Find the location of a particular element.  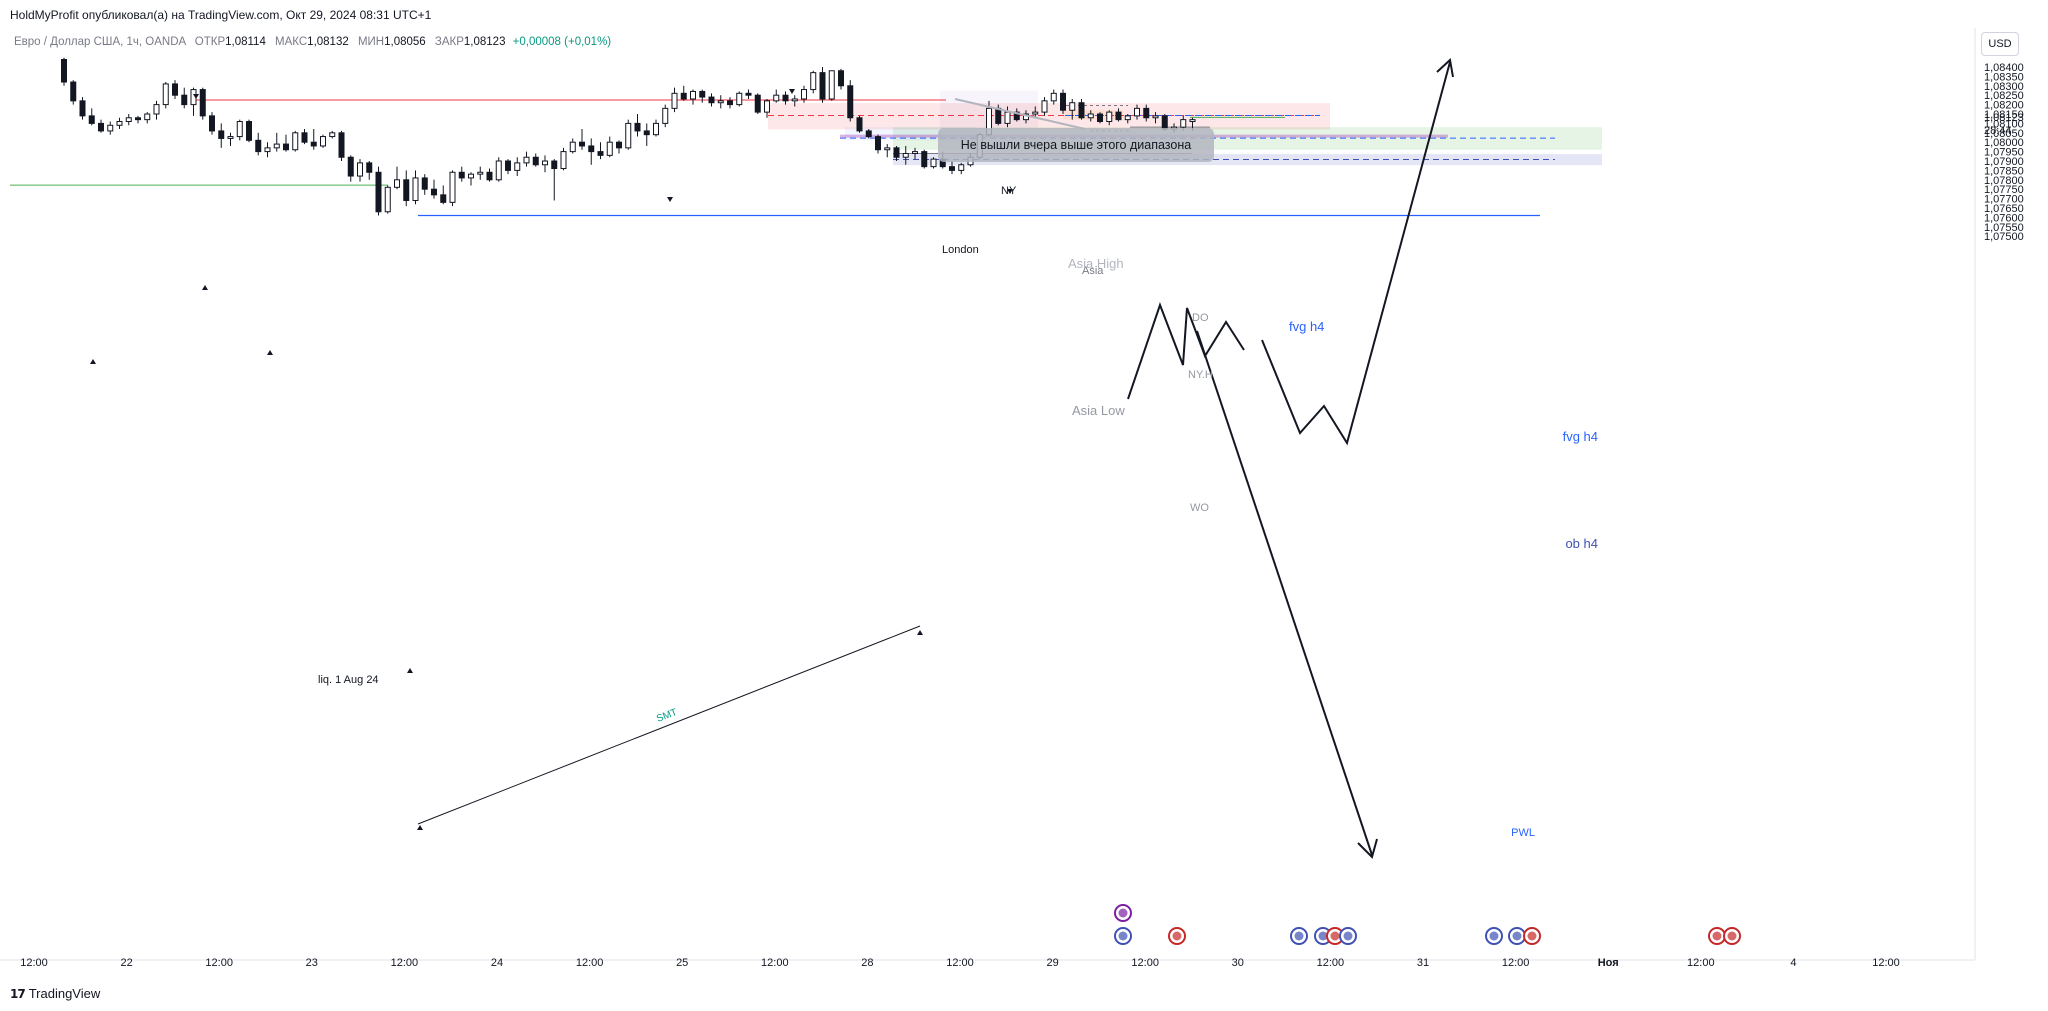

high-value: 1,08132 is located at coordinates (328, 42).